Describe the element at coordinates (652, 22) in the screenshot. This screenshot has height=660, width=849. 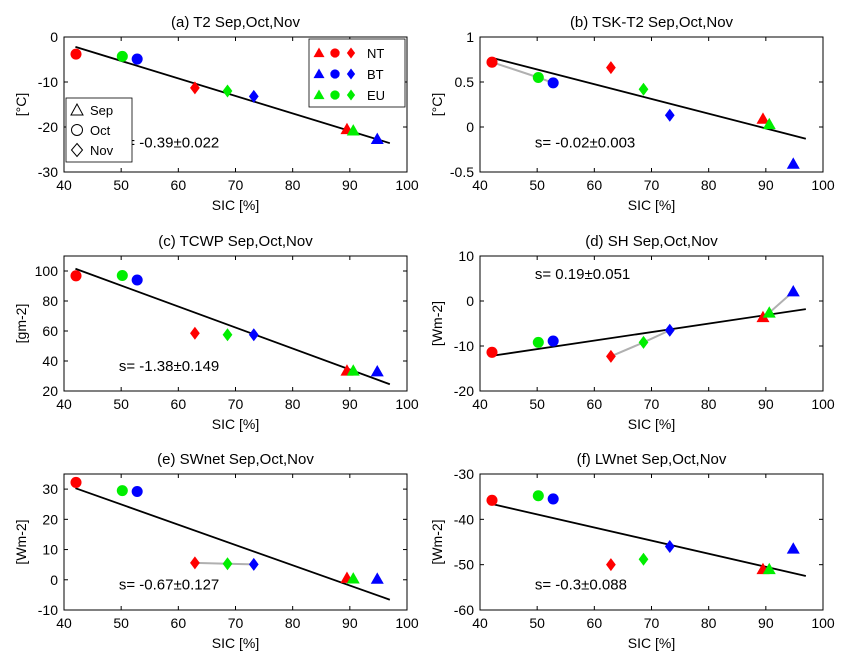
I see `chart-title: (b) TSK-T2 Sep,Oct,Nov` at that location.